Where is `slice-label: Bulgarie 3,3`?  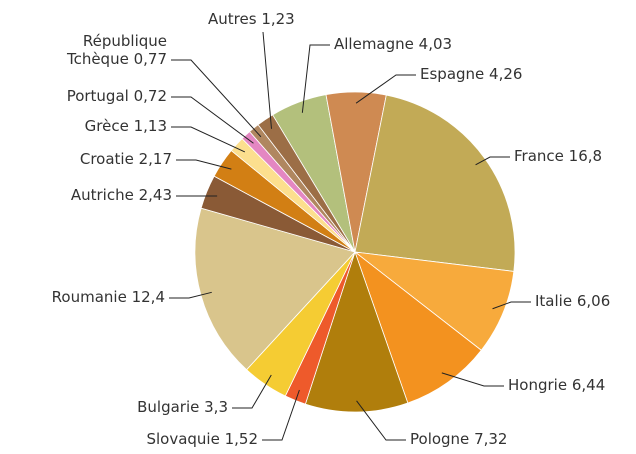 slice-label: Bulgarie 3,3 is located at coordinates (182, 407).